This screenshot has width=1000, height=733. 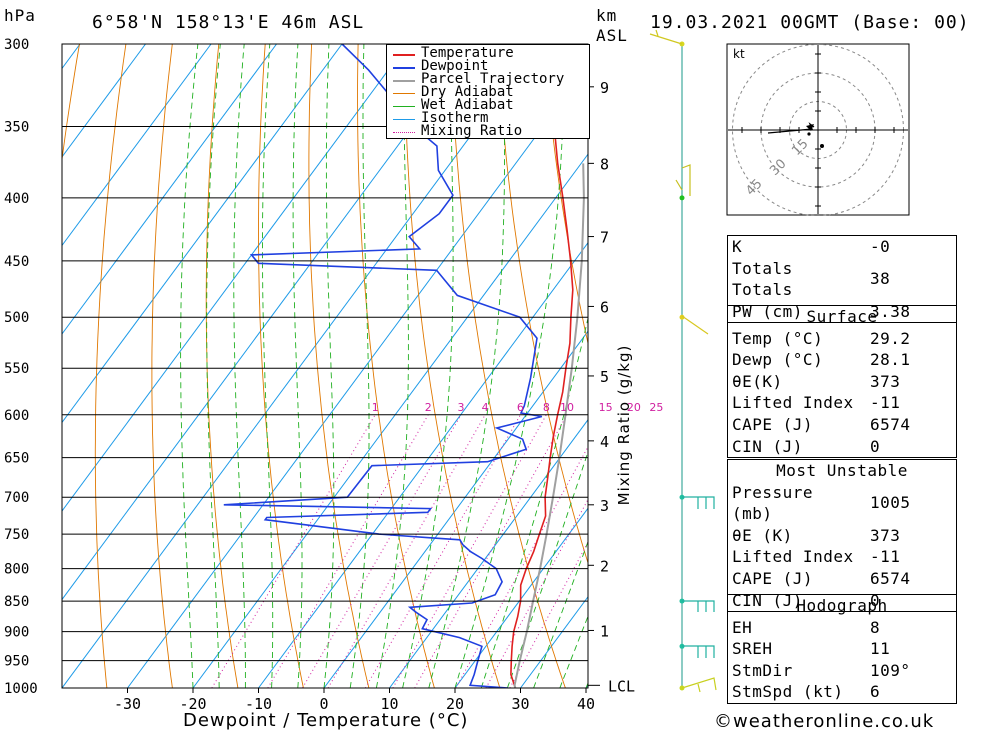 I want to click on legend-dry-adiabat: Dry Adiabat, so click(x=467, y=92).